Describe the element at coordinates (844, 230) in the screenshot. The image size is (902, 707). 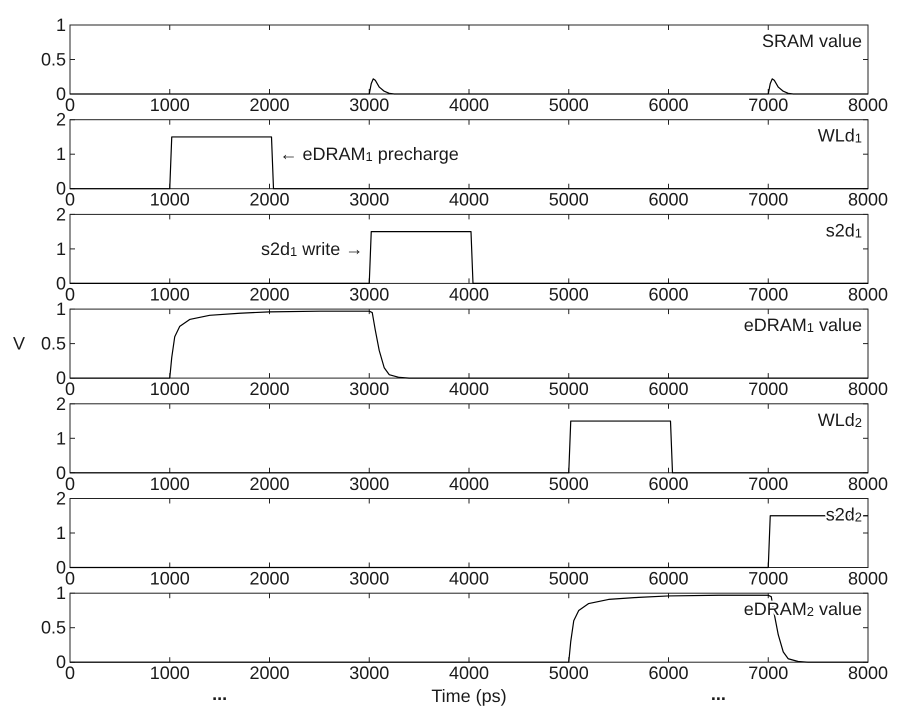
I see `annotation: s2d1` at that location.